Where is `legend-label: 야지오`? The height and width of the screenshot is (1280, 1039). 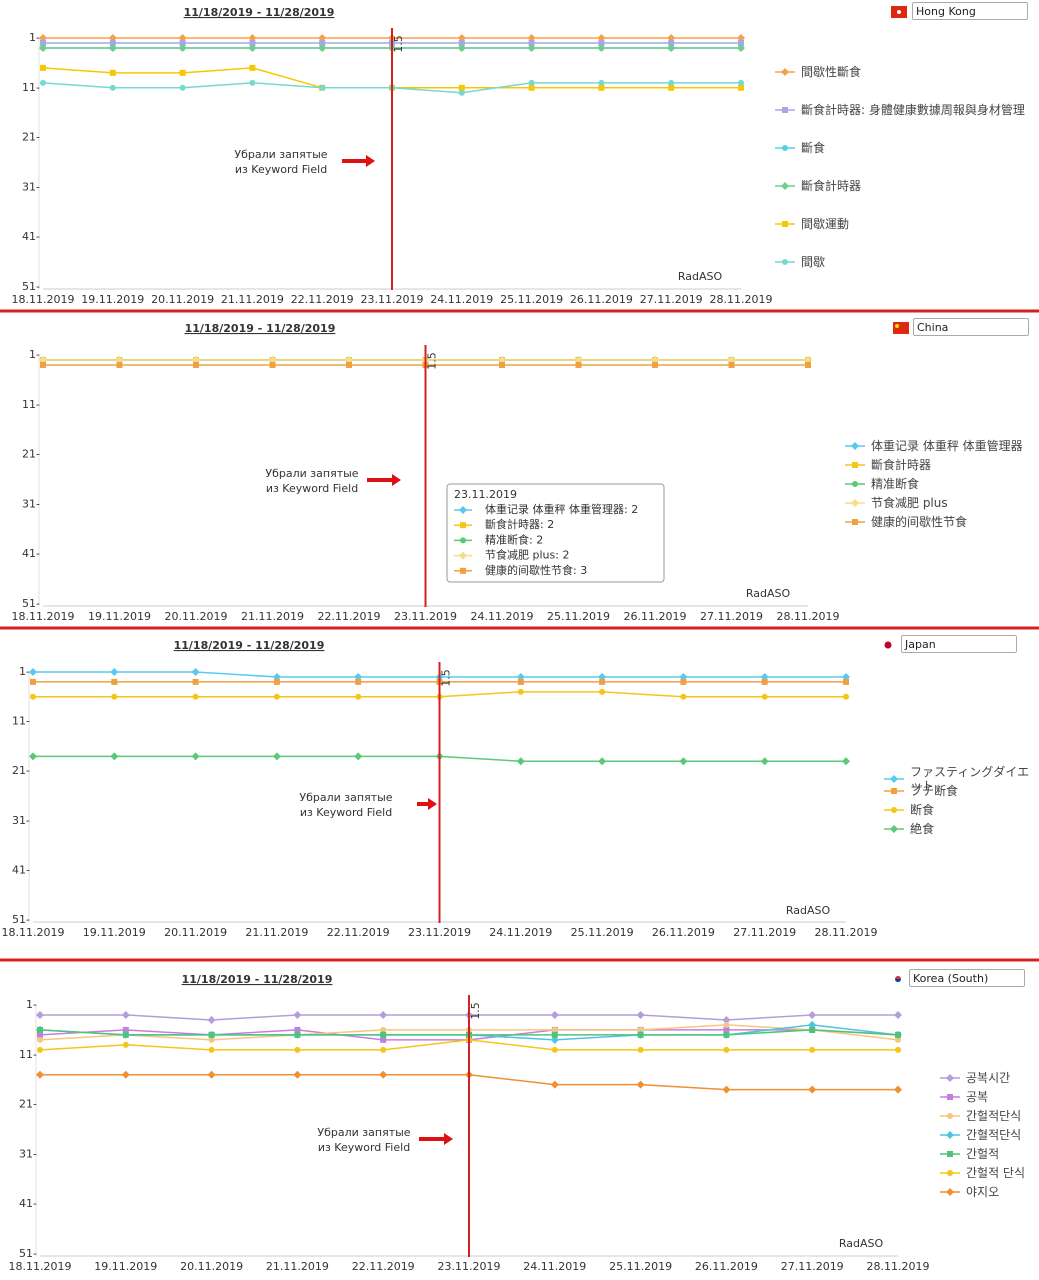 legend-label: 야지오 is located at coordinates (983, 1192).